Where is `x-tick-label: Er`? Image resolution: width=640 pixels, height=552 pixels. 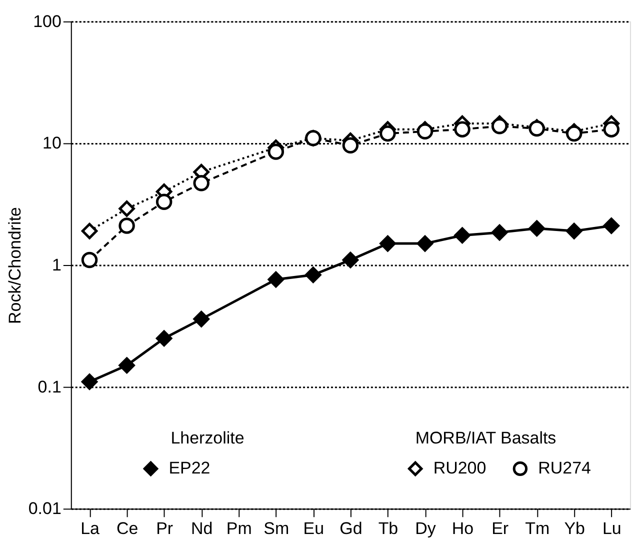
x-tick-label: Er is located at coordinates (500, 528).